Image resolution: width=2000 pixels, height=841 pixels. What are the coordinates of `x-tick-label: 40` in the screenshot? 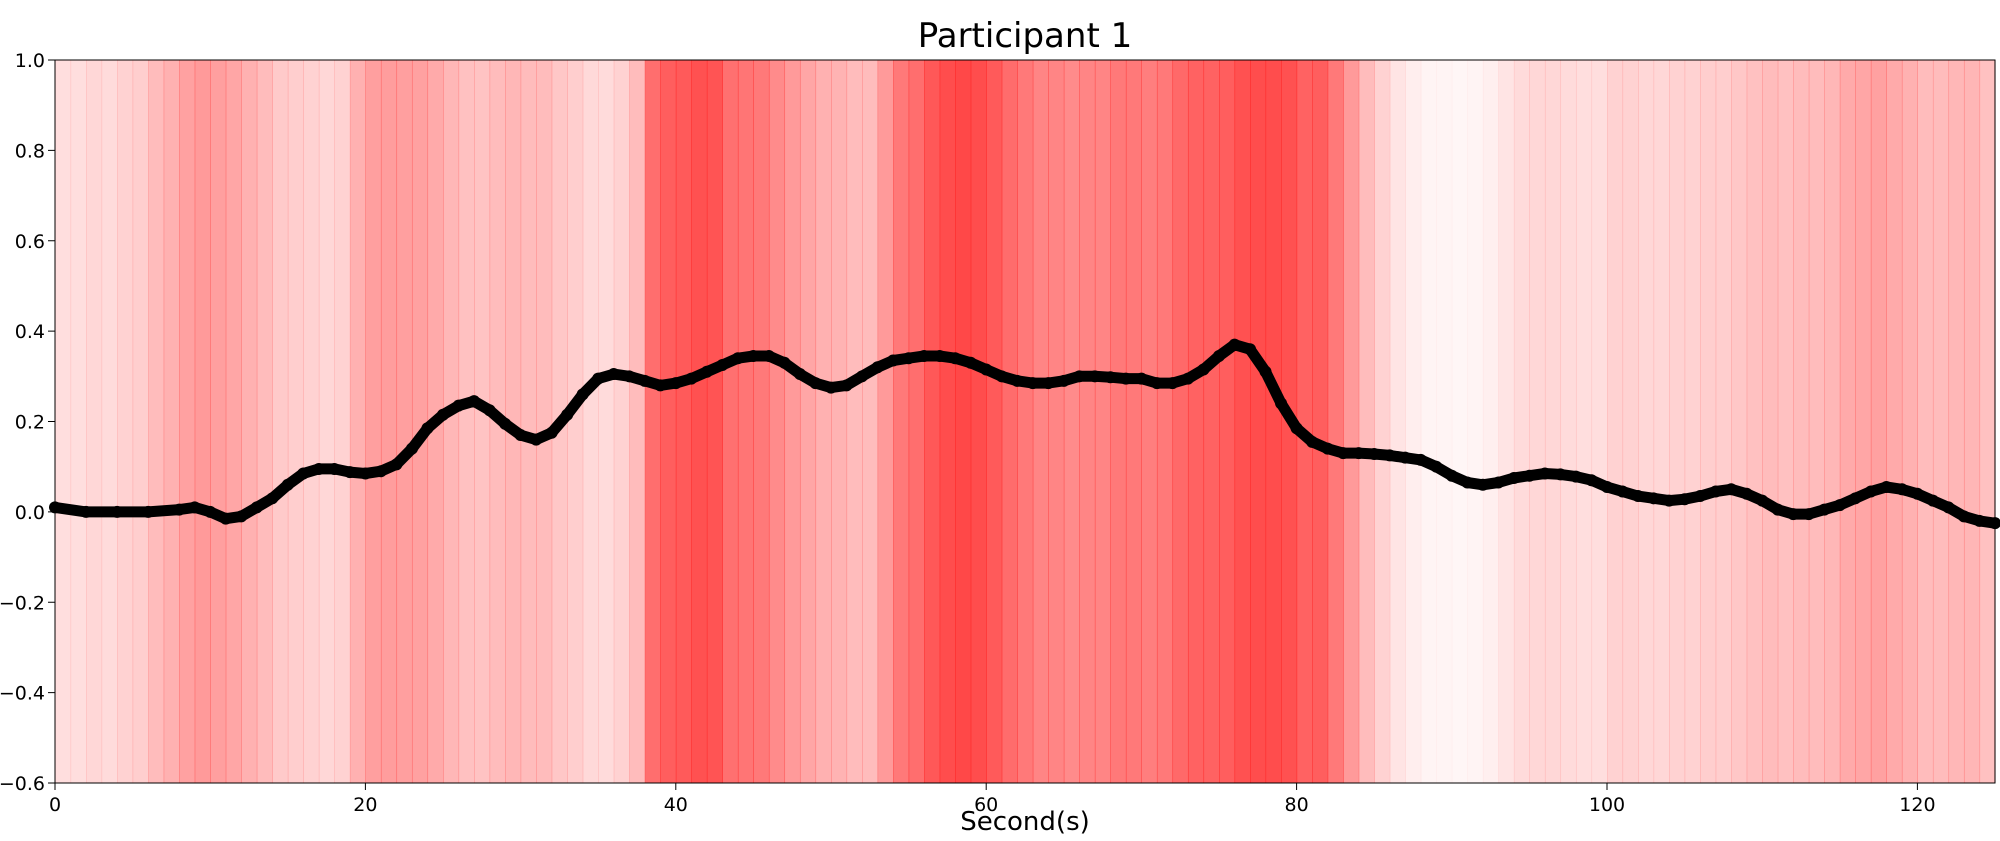 It's located at (676, 805).